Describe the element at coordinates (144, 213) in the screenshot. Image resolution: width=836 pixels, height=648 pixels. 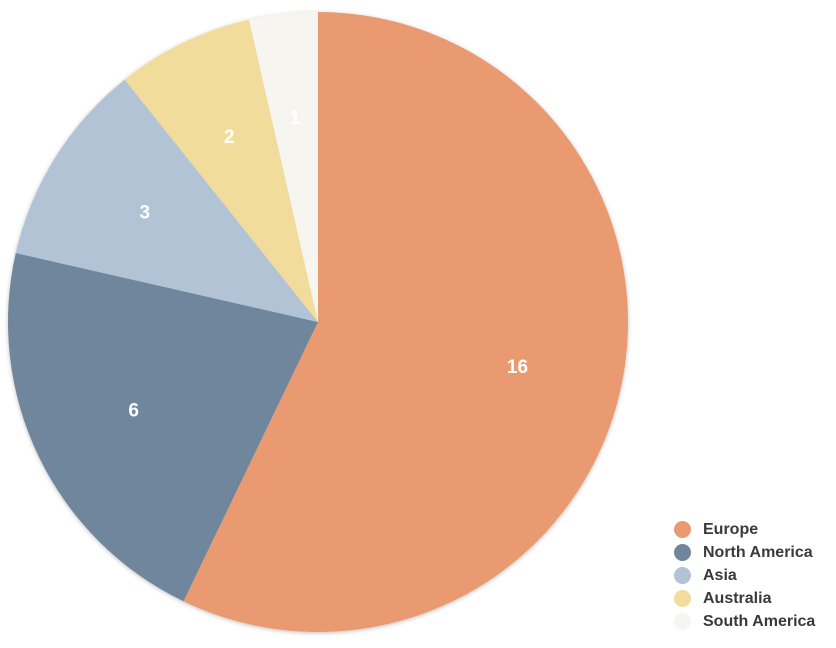
I see `data-label-asia: 3` at that location.